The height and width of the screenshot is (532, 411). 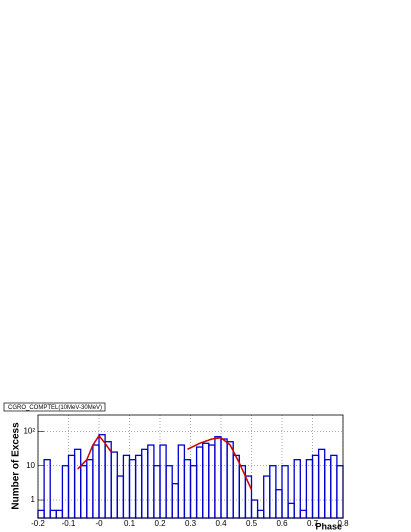 What do you see at coordinates (191, 523) in the screenshot?
I see `x-tick-label: 0.3` at bounding box center [191, 523].